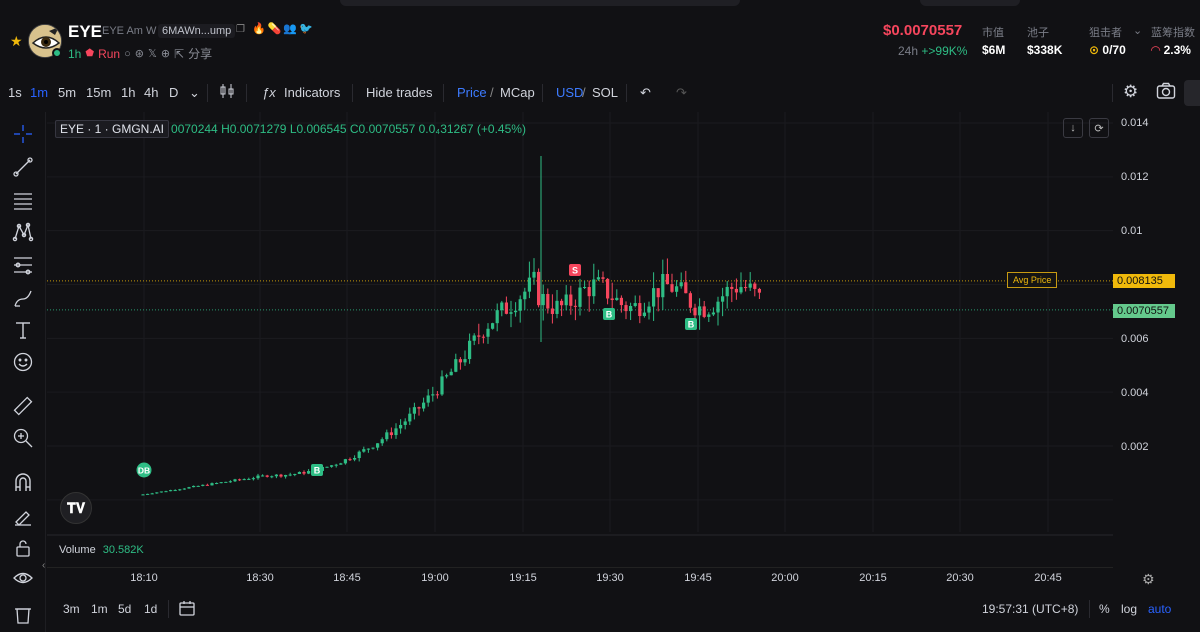  I want to click on camera-icon, so click(1166, 93).